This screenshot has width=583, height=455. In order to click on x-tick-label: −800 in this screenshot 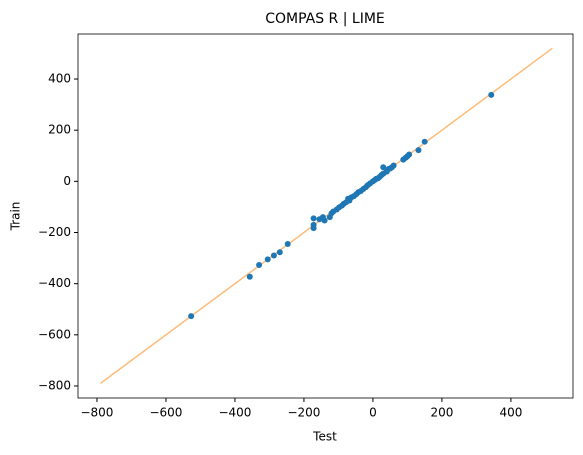, I will do `click(96, 413)`.